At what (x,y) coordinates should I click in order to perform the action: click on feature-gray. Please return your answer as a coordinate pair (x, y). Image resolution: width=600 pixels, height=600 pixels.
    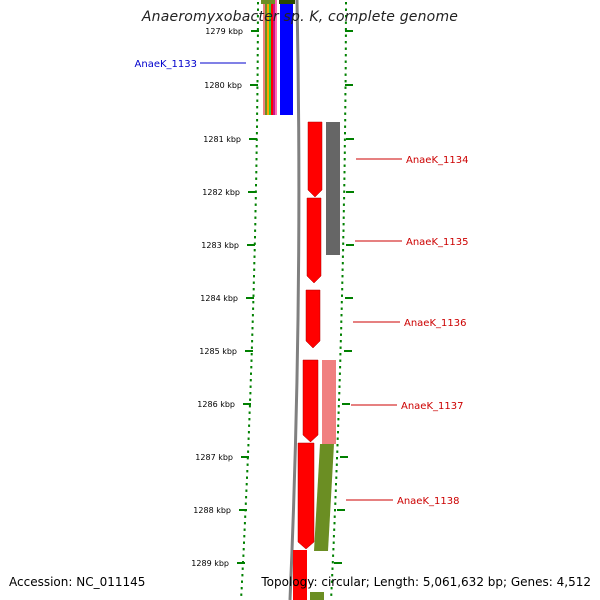
    Looking at the image, I should click on (333, 188).